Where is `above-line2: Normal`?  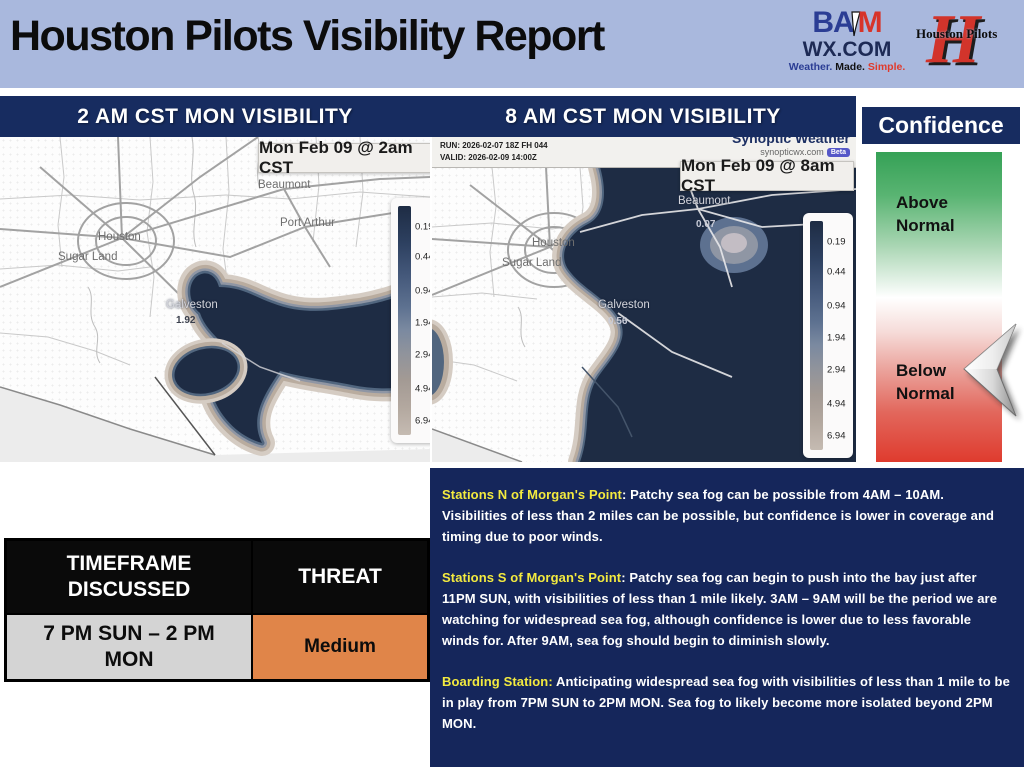
above-line2: Normal is located at coordinates (925, 225).